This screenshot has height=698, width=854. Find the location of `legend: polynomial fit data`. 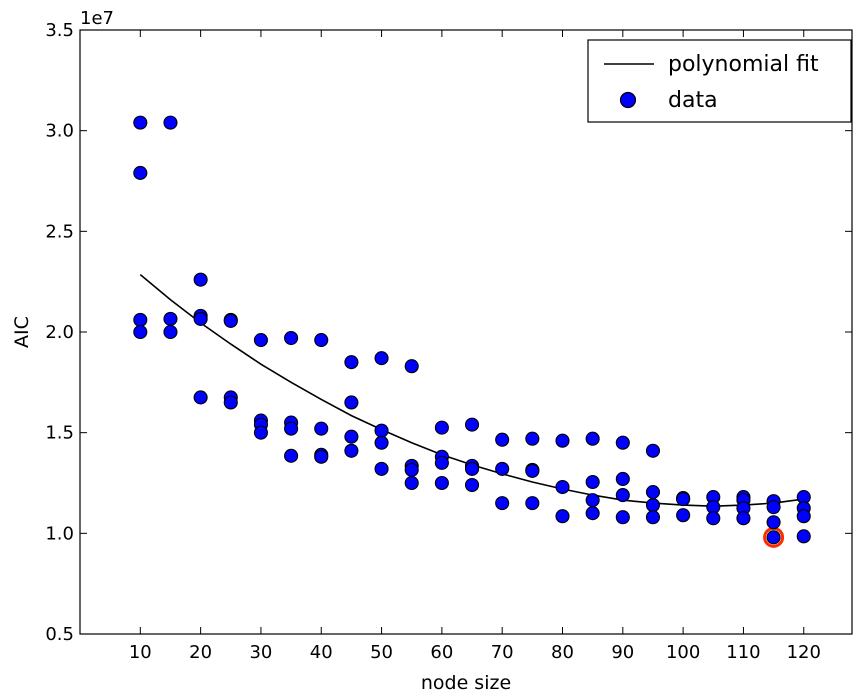

legend: polynomial fit data is located at coordinates (719, 81).